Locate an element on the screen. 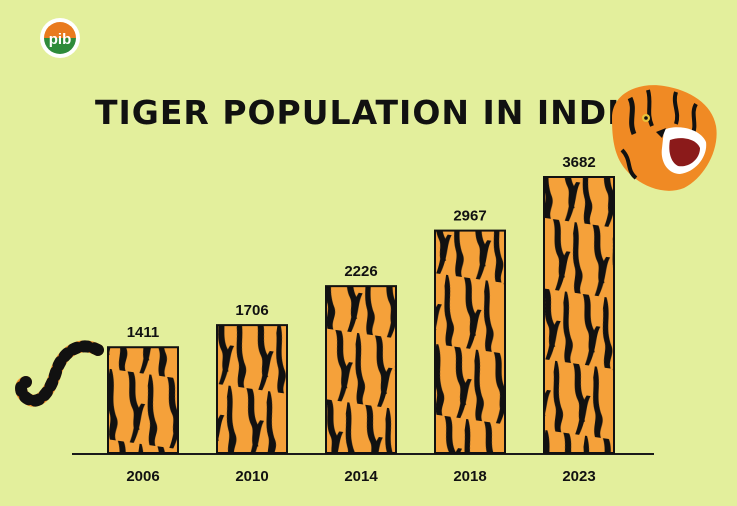  x-tick-label-2018: 2018 is located at coordinates (469, 476).